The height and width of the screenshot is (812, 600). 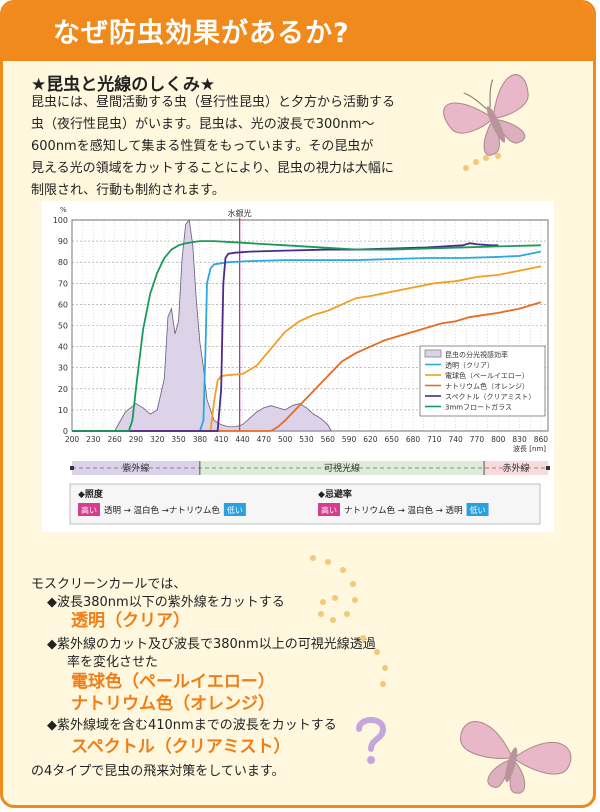 What do you see at coordinates (63, 389) in the screenshot?
I see `y-tick-label: 20` at bounding box center [63, 389].